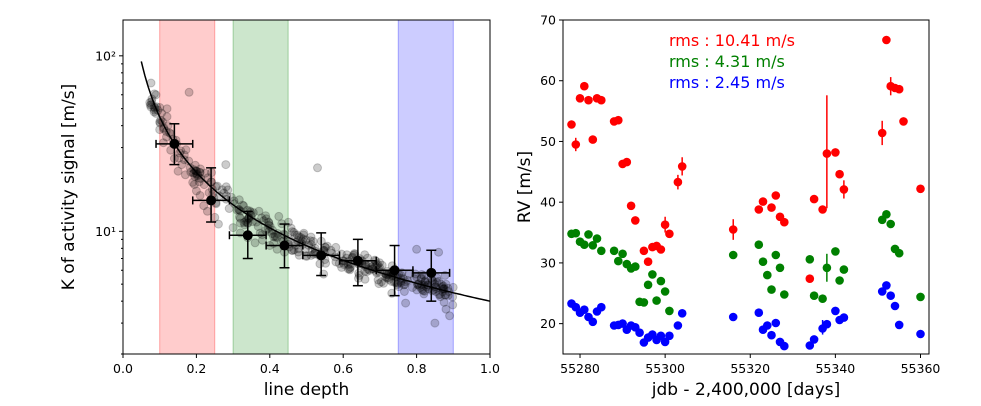 The height and width of the screenshot is (406, 981). What do you see at coordinates (490, 368) in the screenshot?
I see `x-tick-label: 1.0` at bounding box center [490, 368].